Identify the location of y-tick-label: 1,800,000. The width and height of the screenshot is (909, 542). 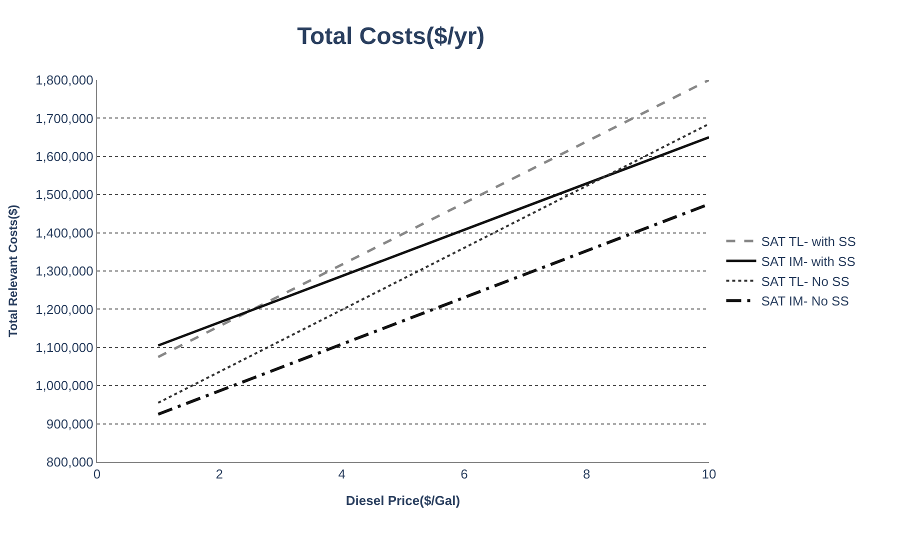
(65, 80).